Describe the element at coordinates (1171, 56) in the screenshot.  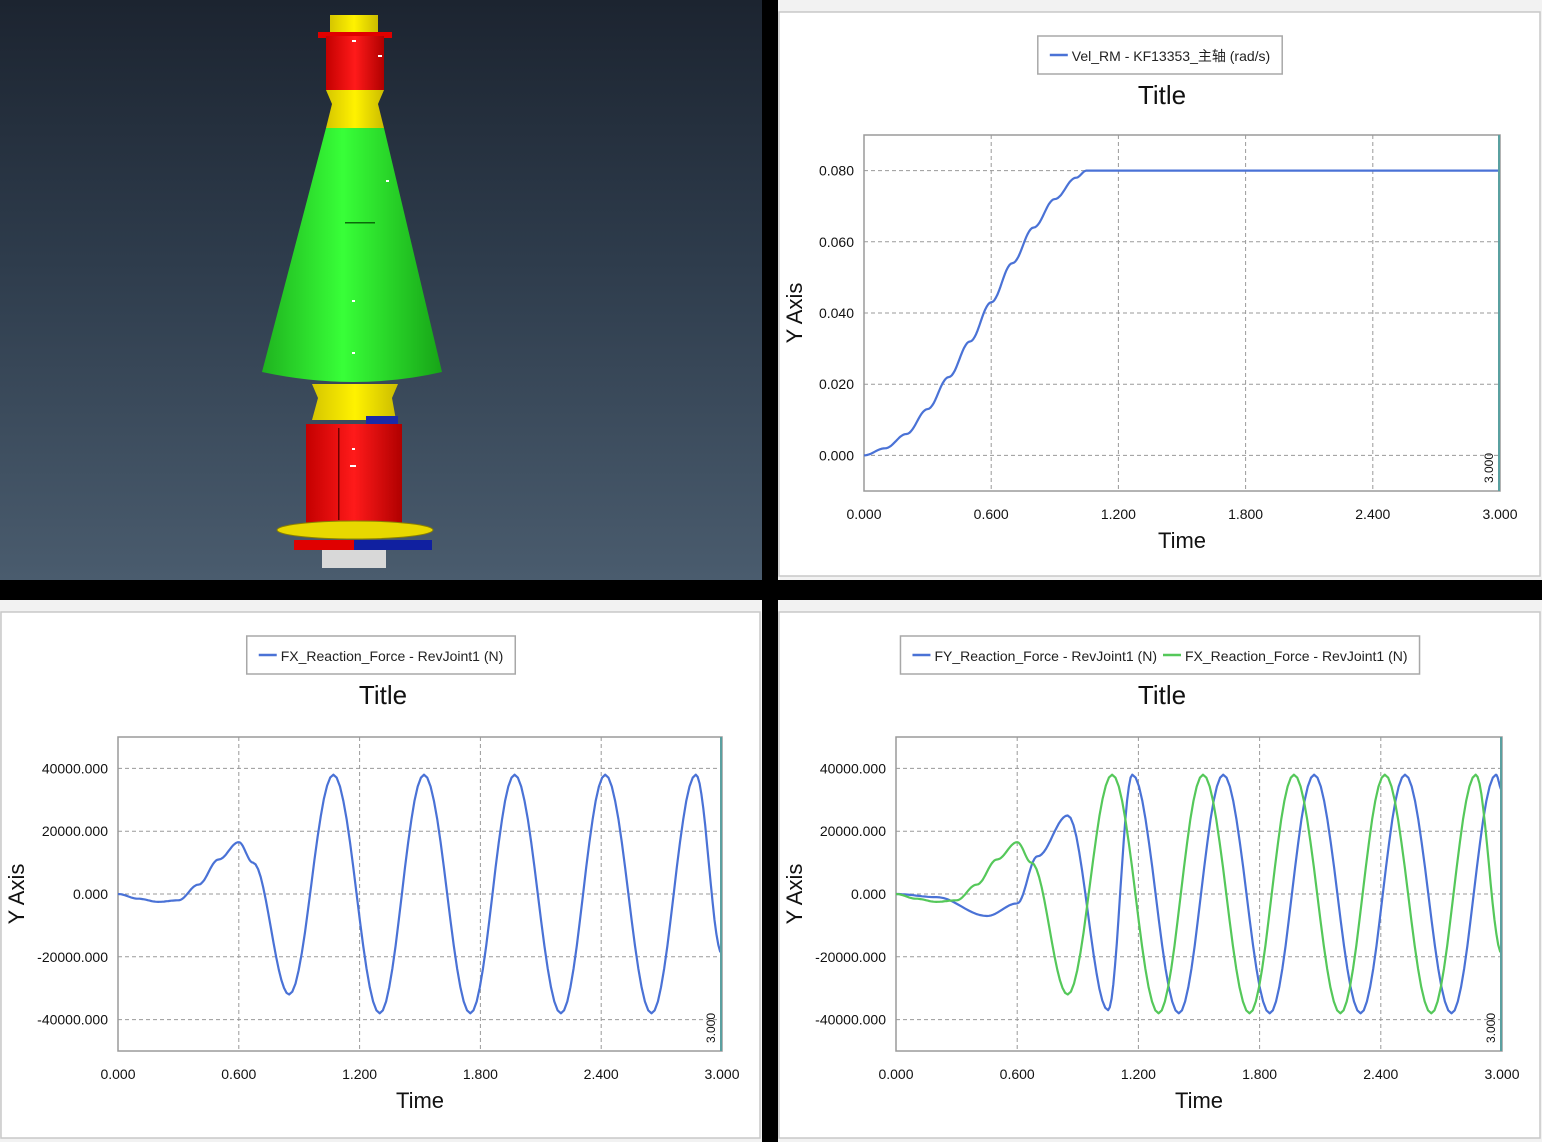
I see `legend-label: Vel_RM - KF13353_主轴 (rad/s)` at that location.